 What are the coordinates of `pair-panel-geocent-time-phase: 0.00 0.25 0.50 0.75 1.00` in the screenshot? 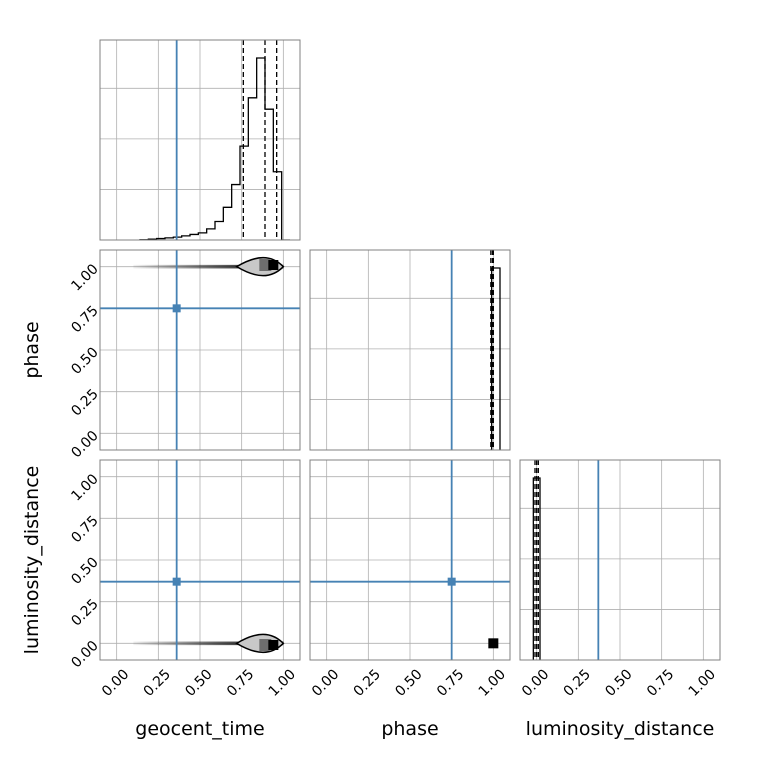 It's located at (184, 355).